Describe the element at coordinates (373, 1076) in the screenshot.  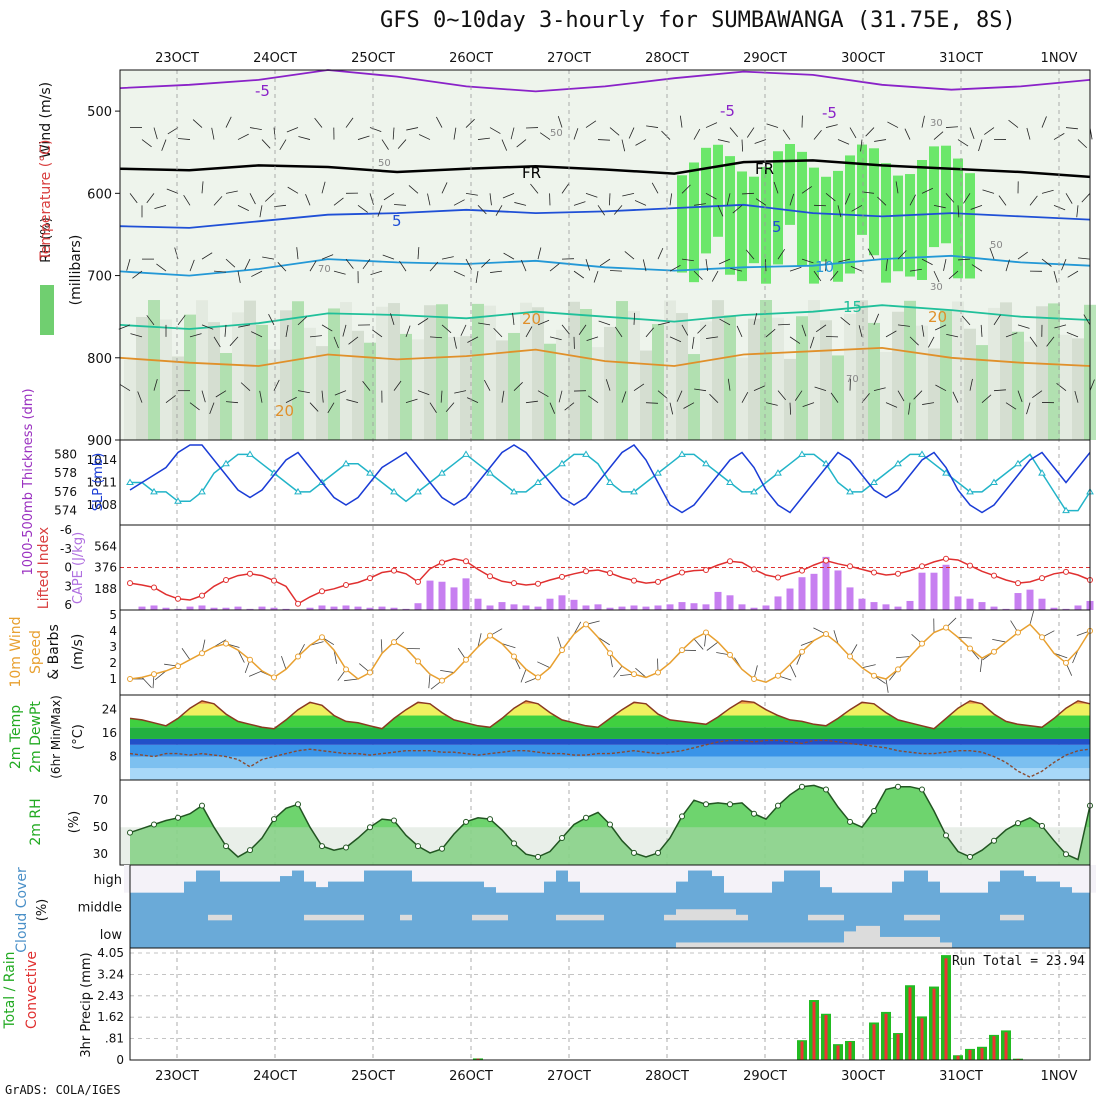
I see `xtick-label-bottom: 25OCT` at that location.